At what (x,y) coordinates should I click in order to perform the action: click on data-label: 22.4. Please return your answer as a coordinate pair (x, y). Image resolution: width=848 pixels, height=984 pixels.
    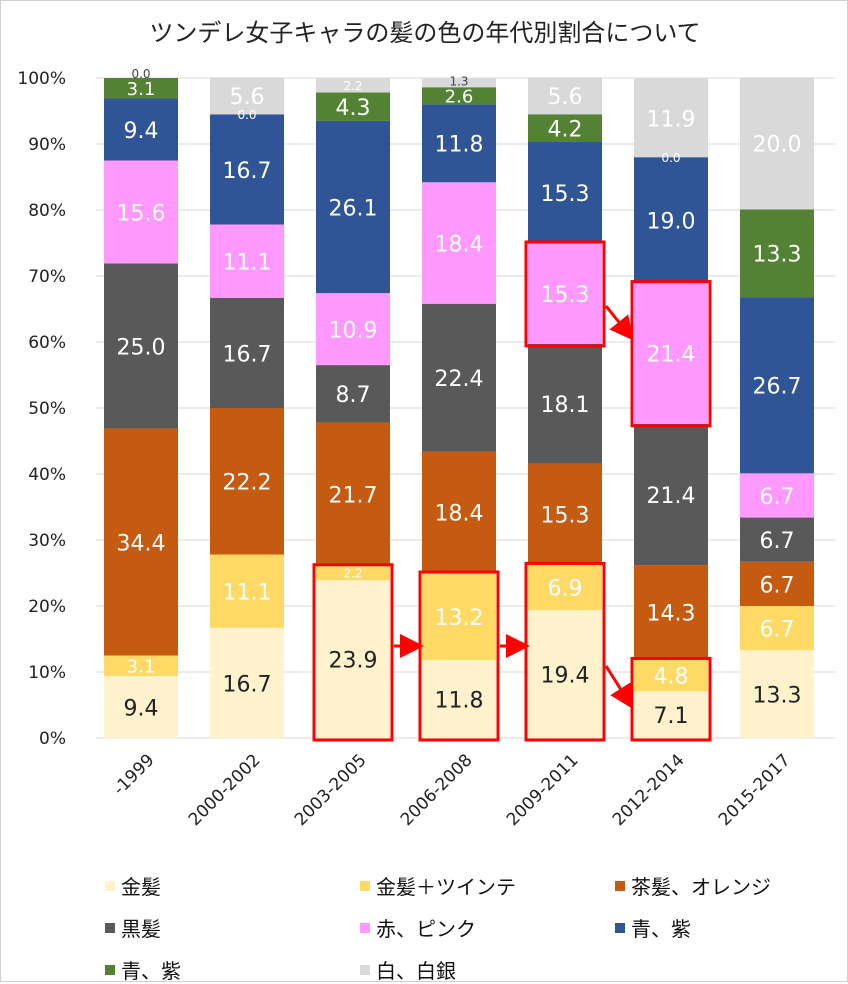
    Looking at the image, I should click on (459, 379).